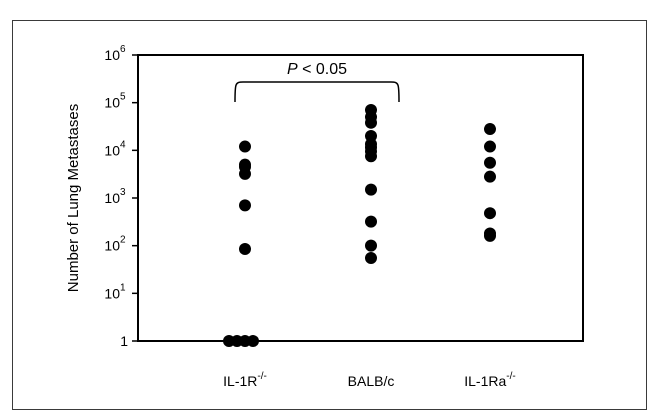 The width and height of the screenshot is (656, 410). Describe the element at coordinates (322, 69) in the screenshot. I see `p-threshold: < 0.05` at that location.